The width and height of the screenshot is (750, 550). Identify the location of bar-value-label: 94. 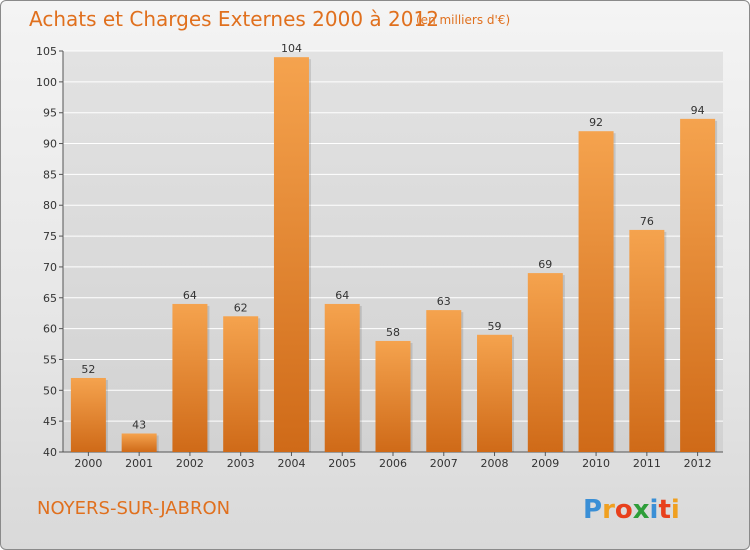
(698, 110).